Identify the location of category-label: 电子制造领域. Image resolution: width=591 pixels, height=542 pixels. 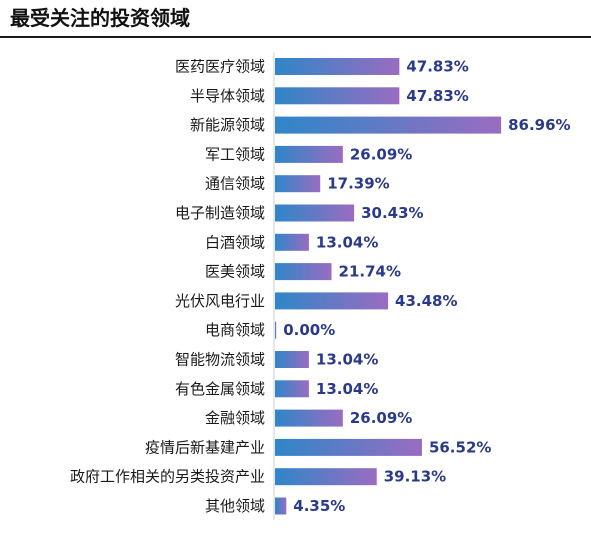
(220, 213).